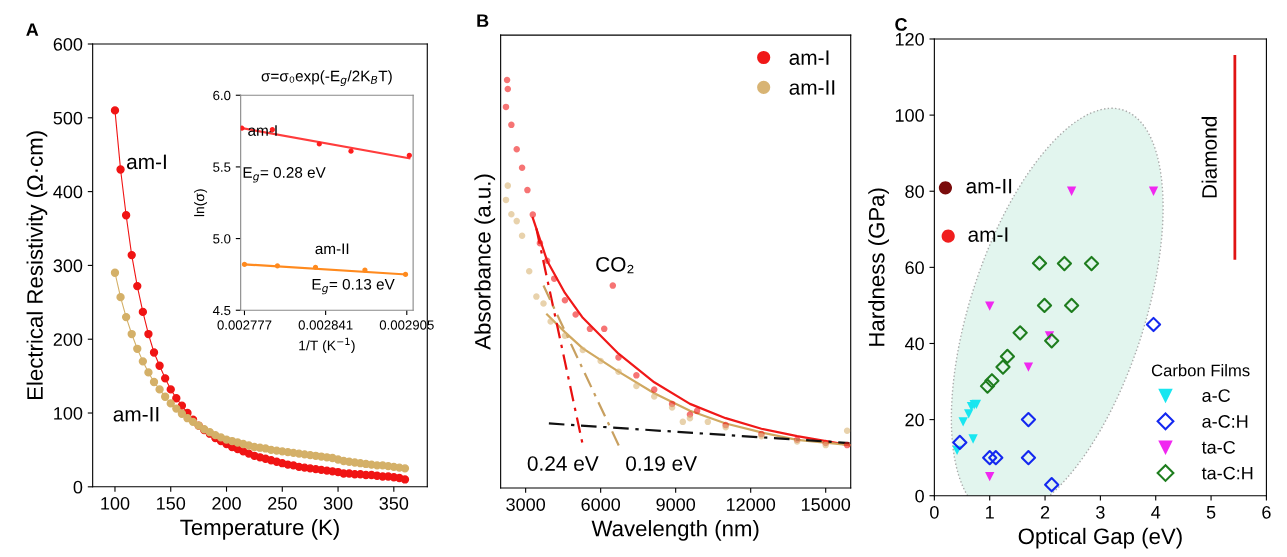 The height and width of the screenshot is (557, 1287). Describe the element at coordinates (326, 78) in the screenshot. I see `chart-title: σ=σ₀exp(-E$_{g}$/2K$_{B}$T)` at that location.